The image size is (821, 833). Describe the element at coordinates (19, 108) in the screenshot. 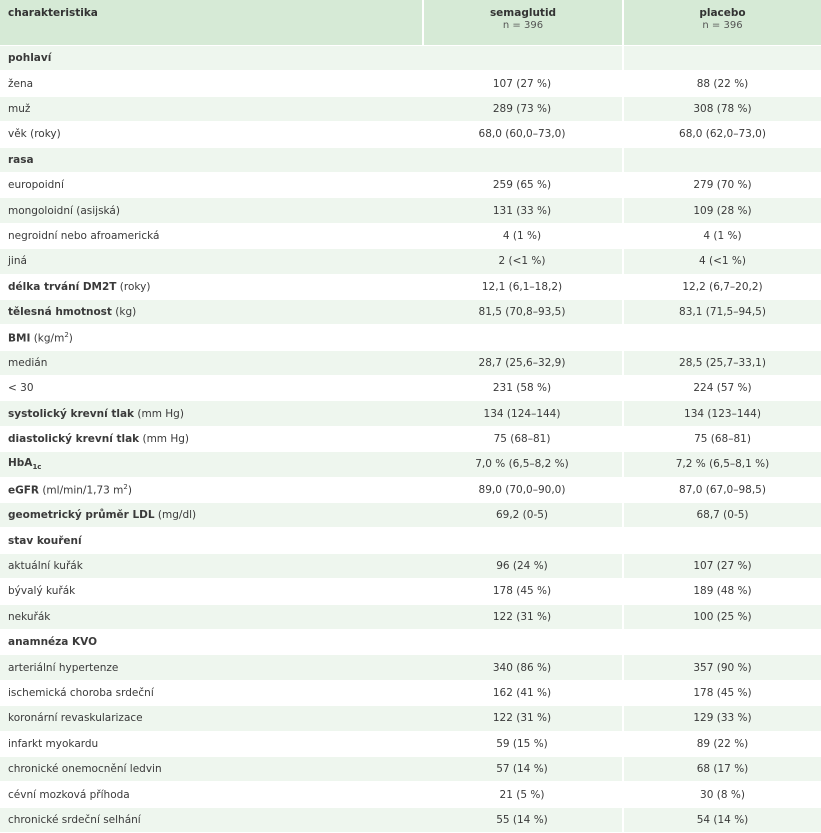

I see `row-label: muž` at that location.